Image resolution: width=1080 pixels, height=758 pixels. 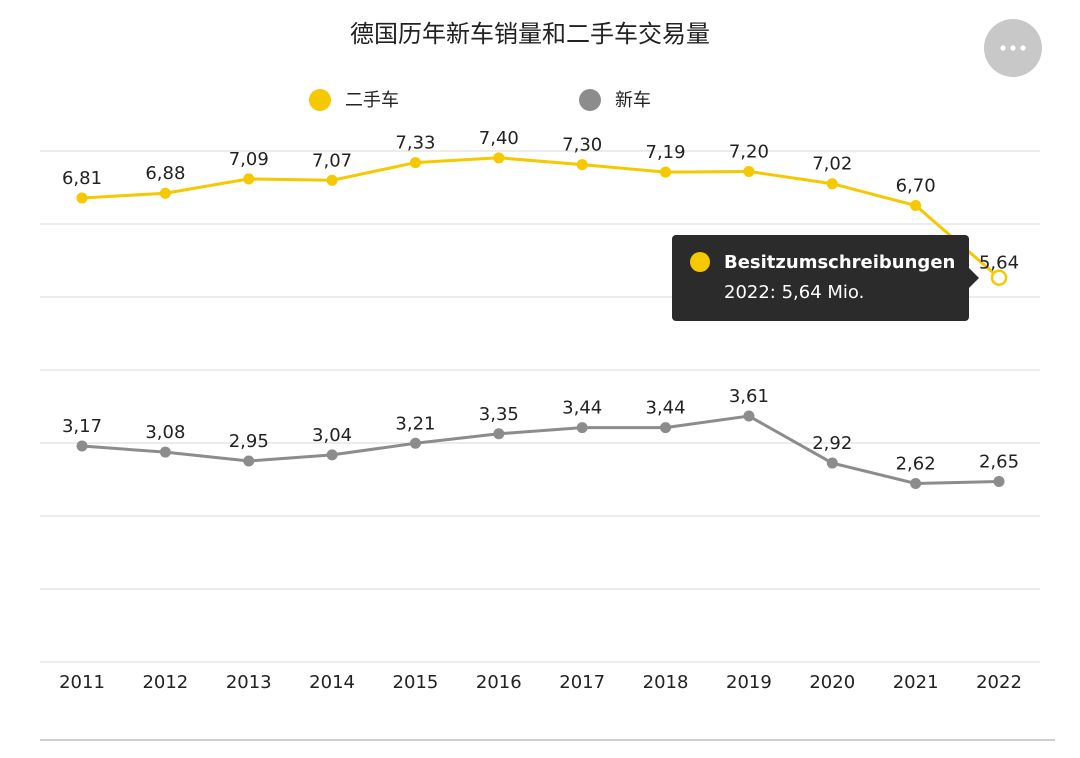 I want to click on data-label: 6,88, so click(x=165, y=173).